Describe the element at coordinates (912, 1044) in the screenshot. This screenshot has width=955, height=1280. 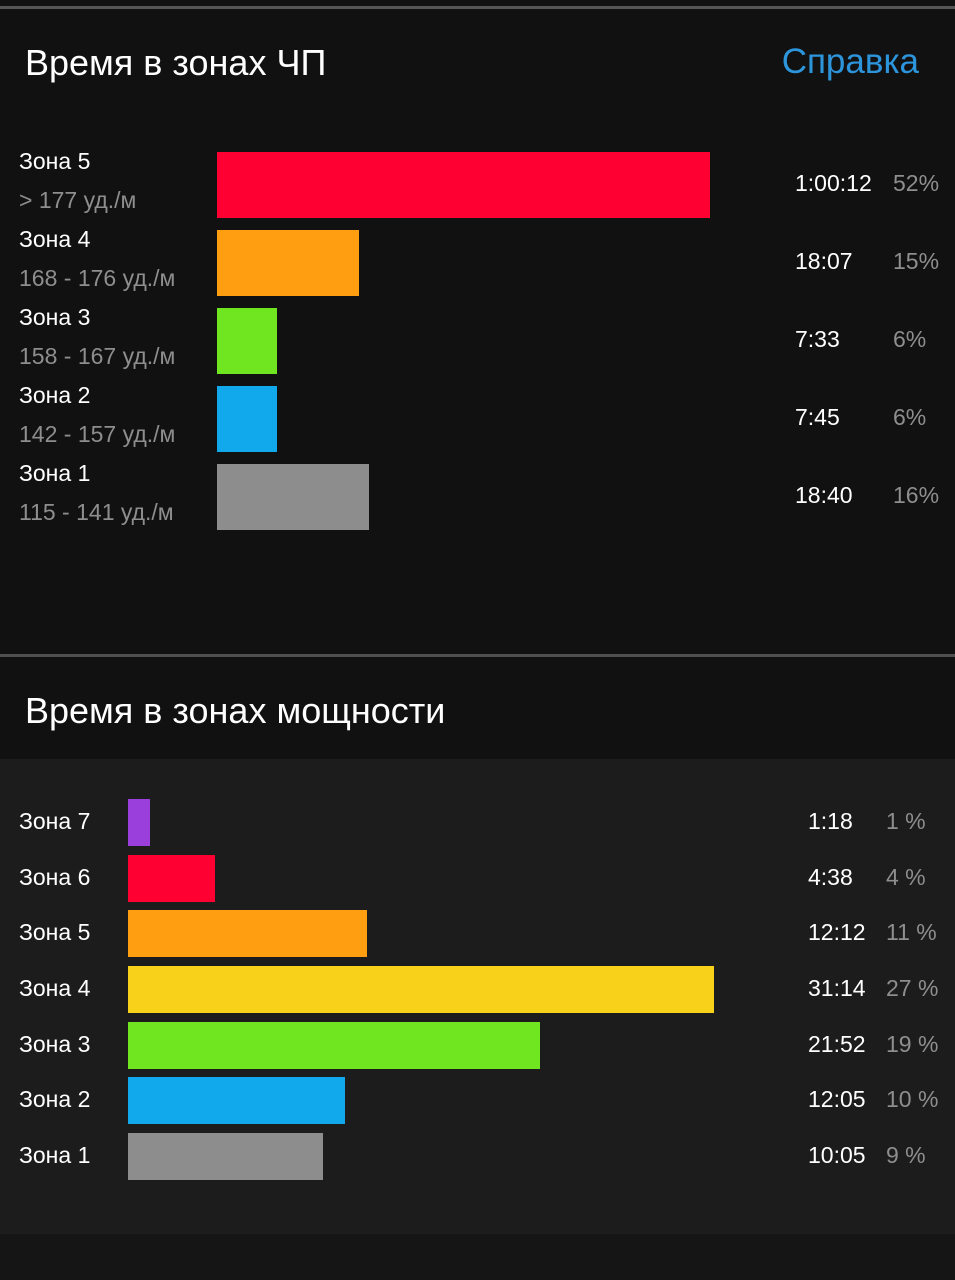
I see `power-zone-percent: 19 %` at that location.